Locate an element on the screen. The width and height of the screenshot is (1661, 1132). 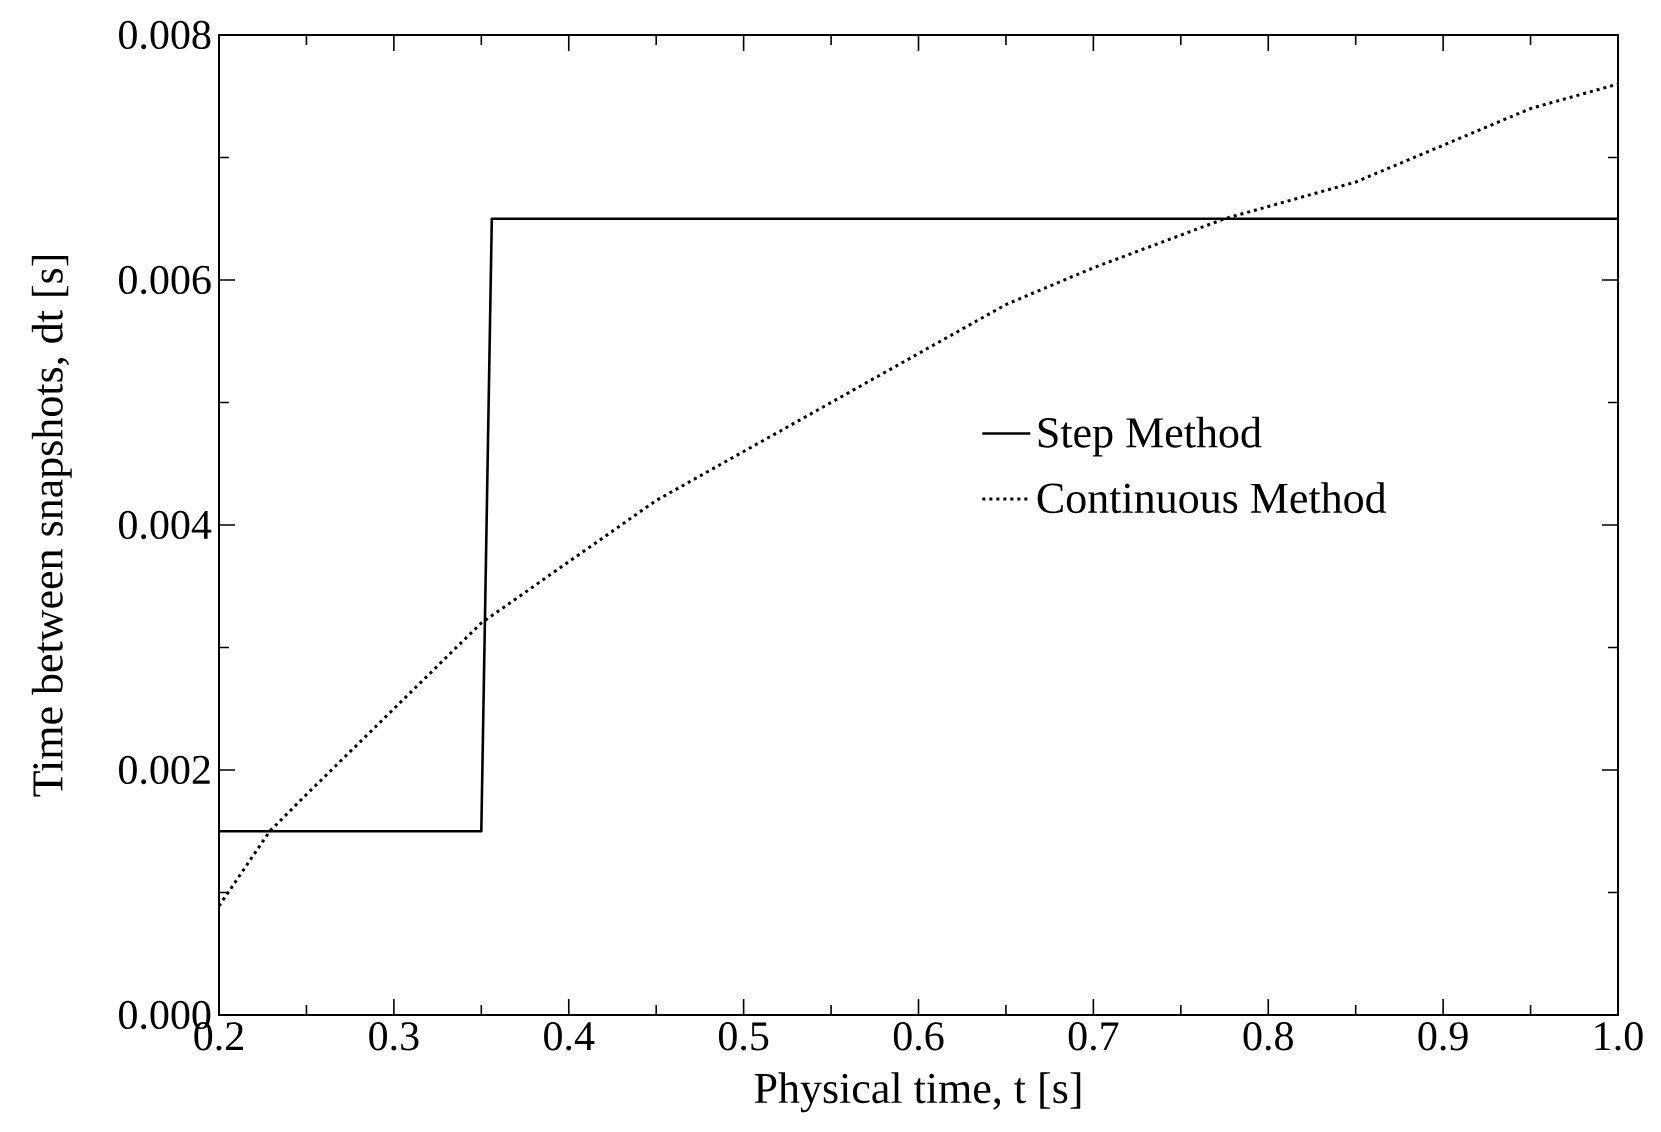
y-tick-label: 0.004 is located at coordinates (165, 525).